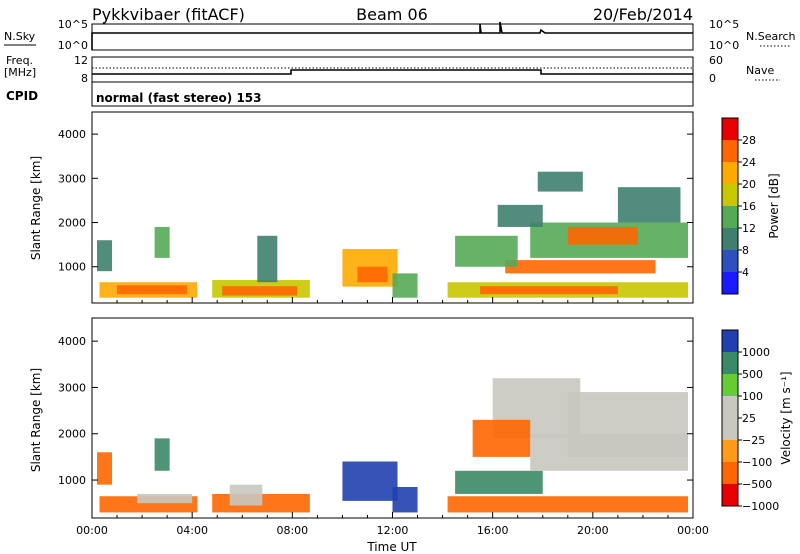 The height and width of the screenshot is (554, 800). Describe the element at coordinates (292, 530) in the screenshot. I see `xtick-label-2: 08:00` at that location.